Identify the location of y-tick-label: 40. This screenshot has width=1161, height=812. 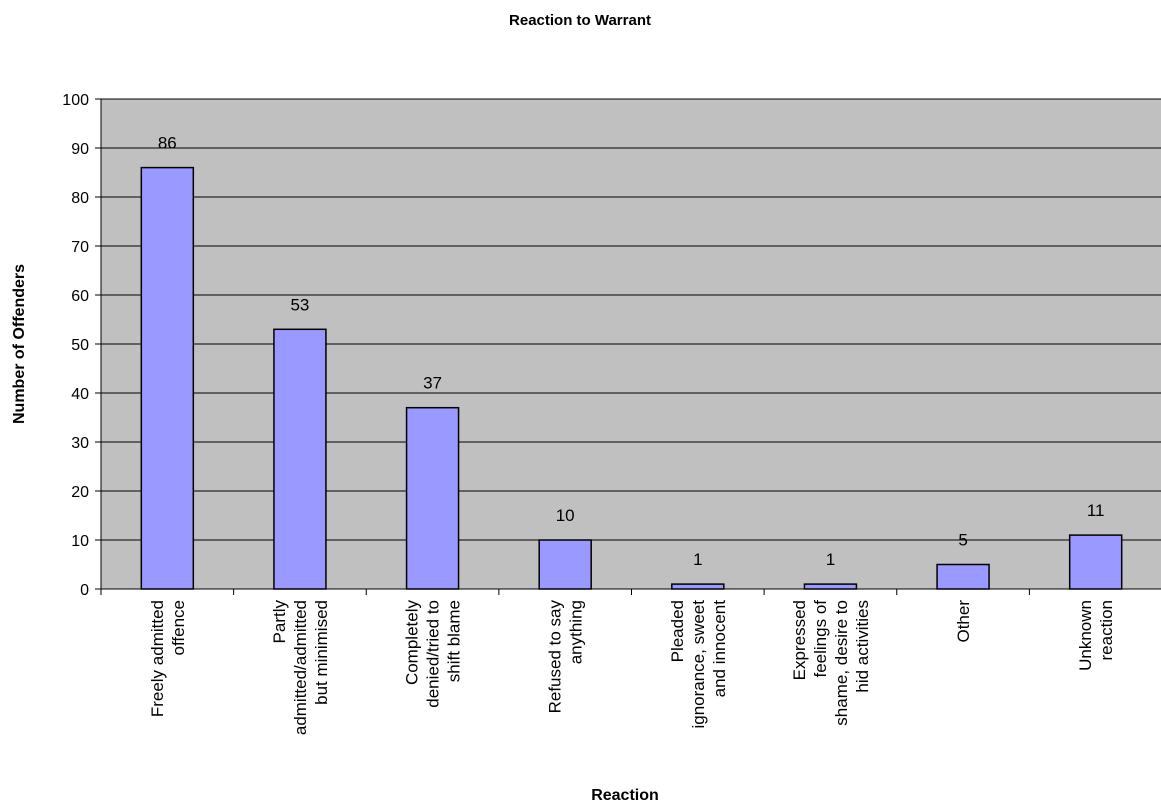
(80, 394).